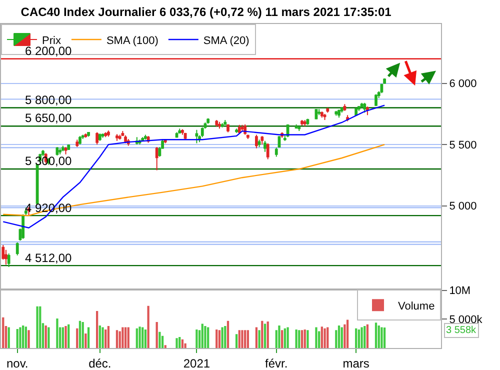  What do you see at coordinates (416, 306) in the screenshot?
I see `legend-label: Volume` at bounding box center [416, 306].